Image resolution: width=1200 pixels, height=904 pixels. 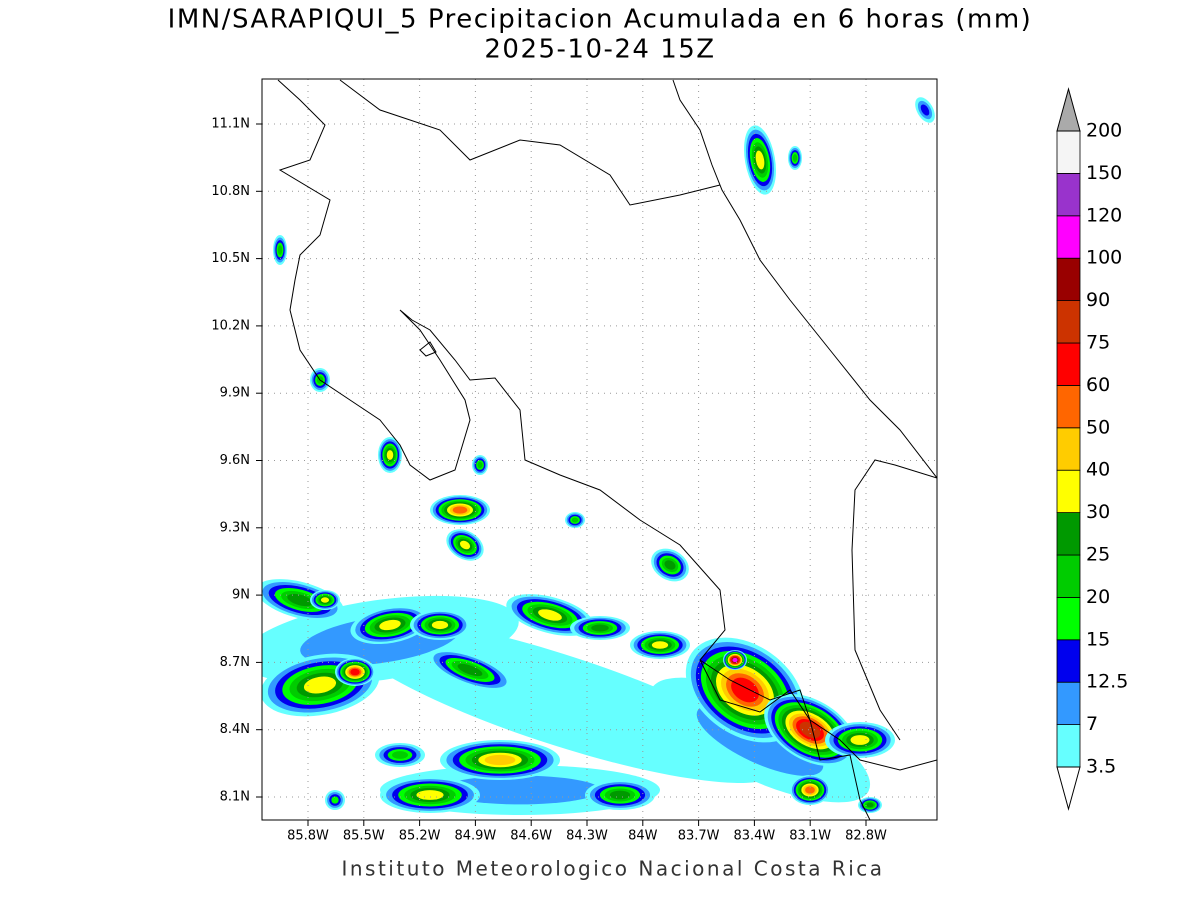 I want to click on x-tick-label: 83.1W, so click(x=810, y=836).